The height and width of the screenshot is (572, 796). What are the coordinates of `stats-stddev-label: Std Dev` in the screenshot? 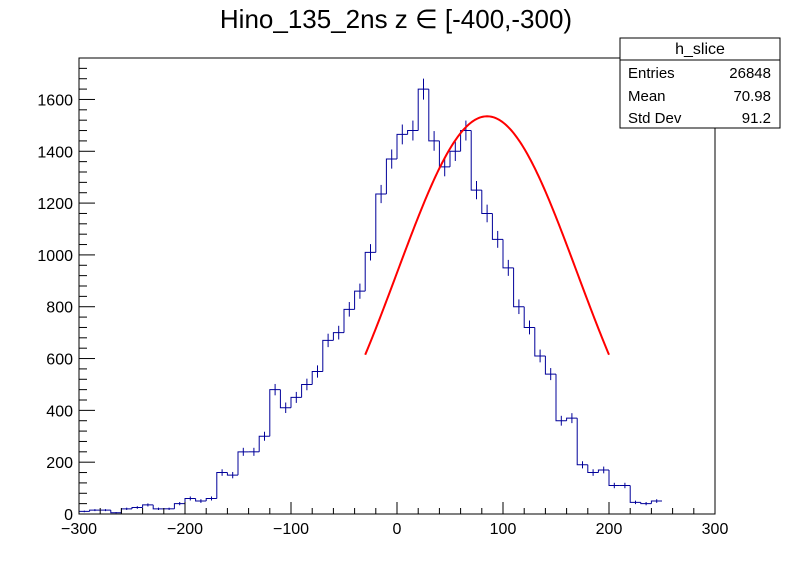 It's located at (655, 118).